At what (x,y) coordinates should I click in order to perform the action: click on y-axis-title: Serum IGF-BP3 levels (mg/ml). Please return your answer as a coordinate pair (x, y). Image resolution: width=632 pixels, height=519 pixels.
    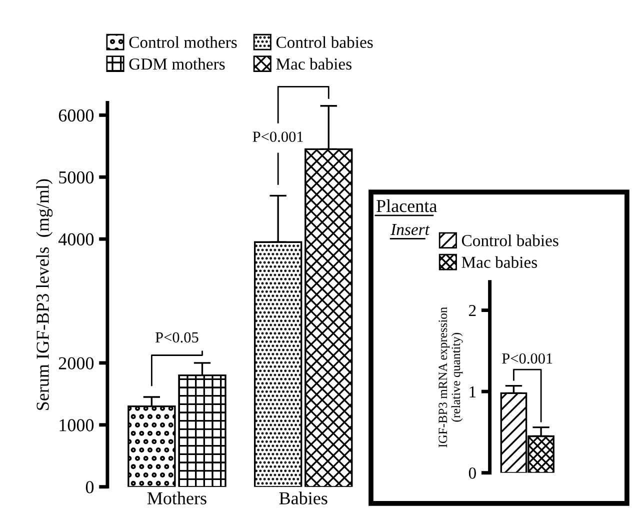
    Looking at the image, I should click on (44, 294).